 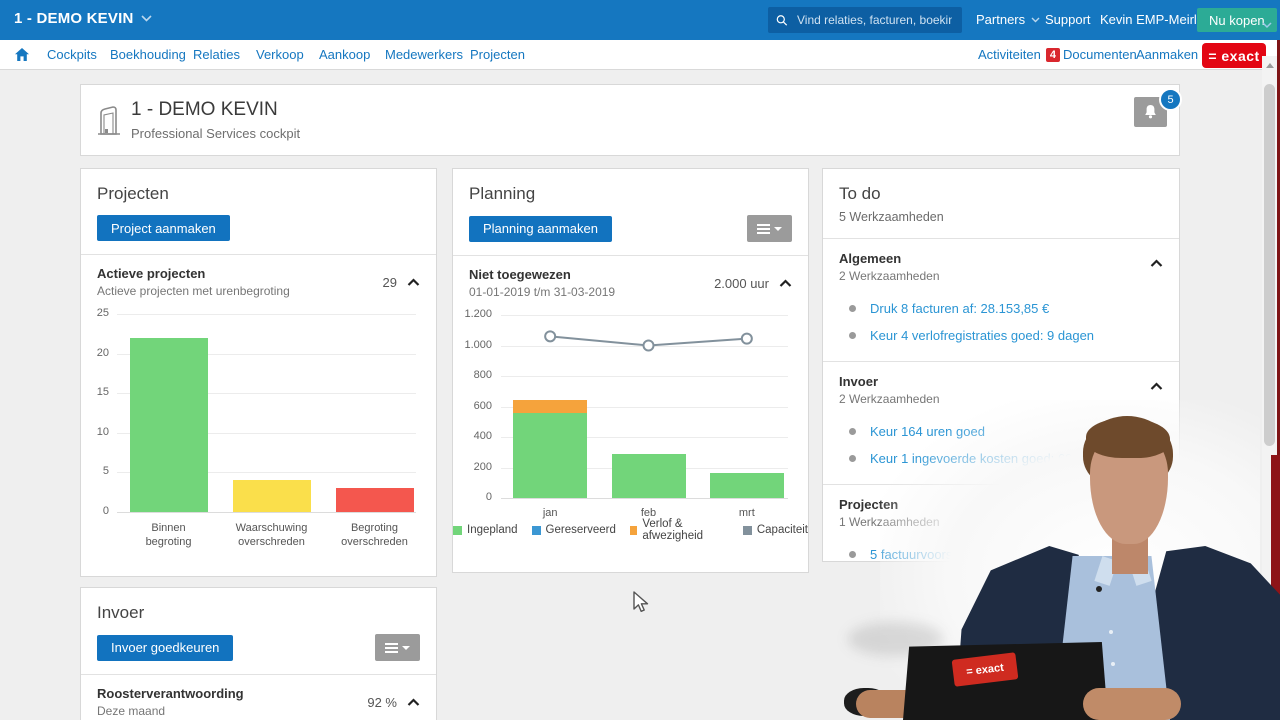 What do you see at coordinates (892, 704) in the screenshot?
I see `presenter-left-hand` at bounding box center [892, 704].